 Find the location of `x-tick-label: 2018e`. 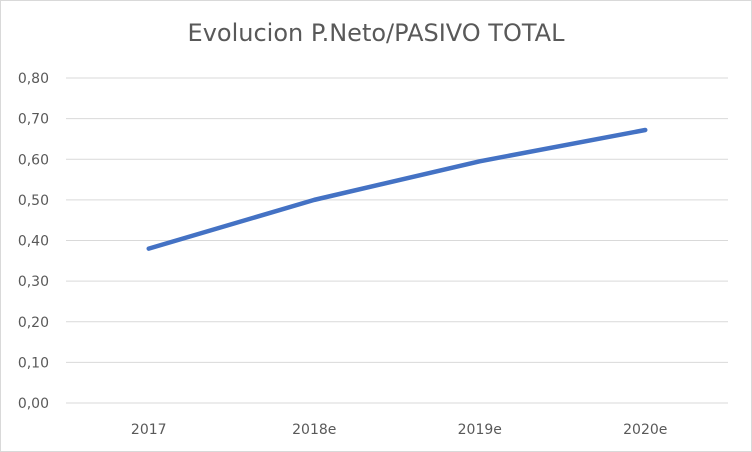

x-tick-label: 2018e is located at coordinates (314, 430).